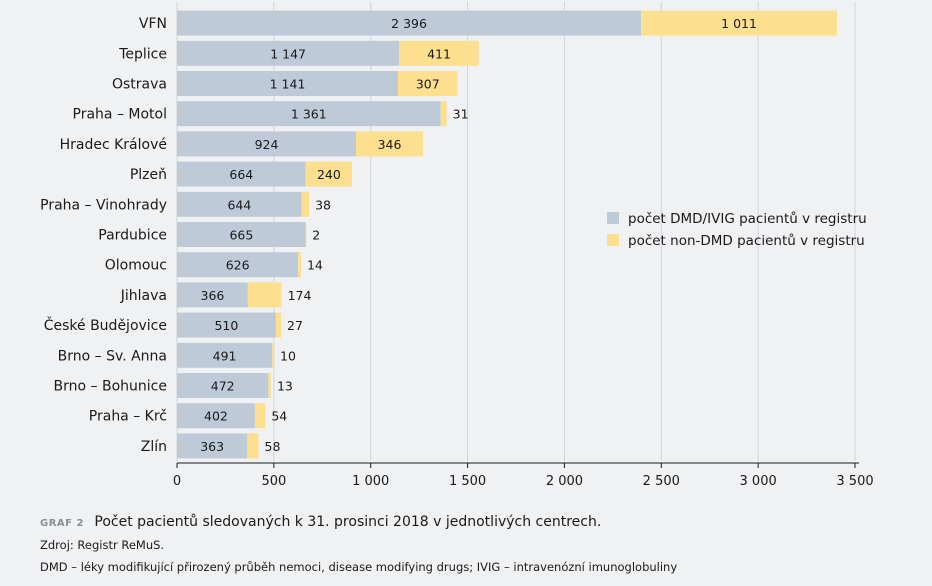 The width and height of the screenshot is (932, 586). Describe the element at coordinates (120, 115) in the screenshot. I see `category-label: Praha – Motol` at that location.